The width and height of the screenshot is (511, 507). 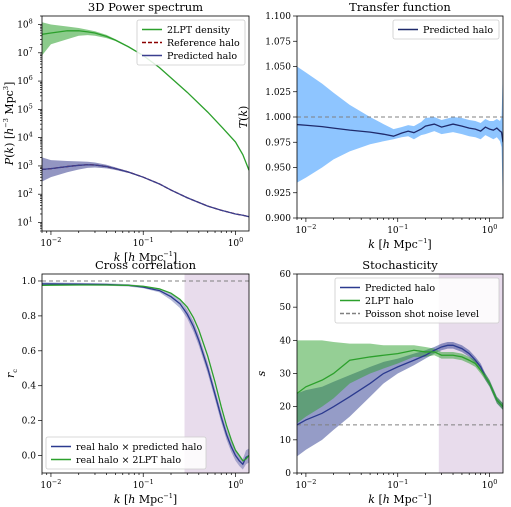 What do you see at coordinates (29, 352) in the screenshot?
I see `y-tick-label: 0.6` at bounding box center [29, 352].